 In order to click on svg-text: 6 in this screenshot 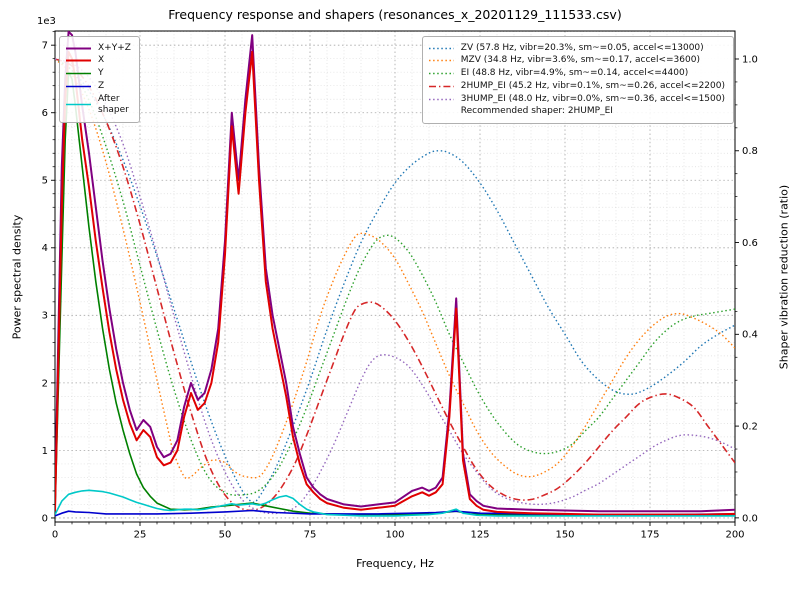, I will do `click(45, 113)`.